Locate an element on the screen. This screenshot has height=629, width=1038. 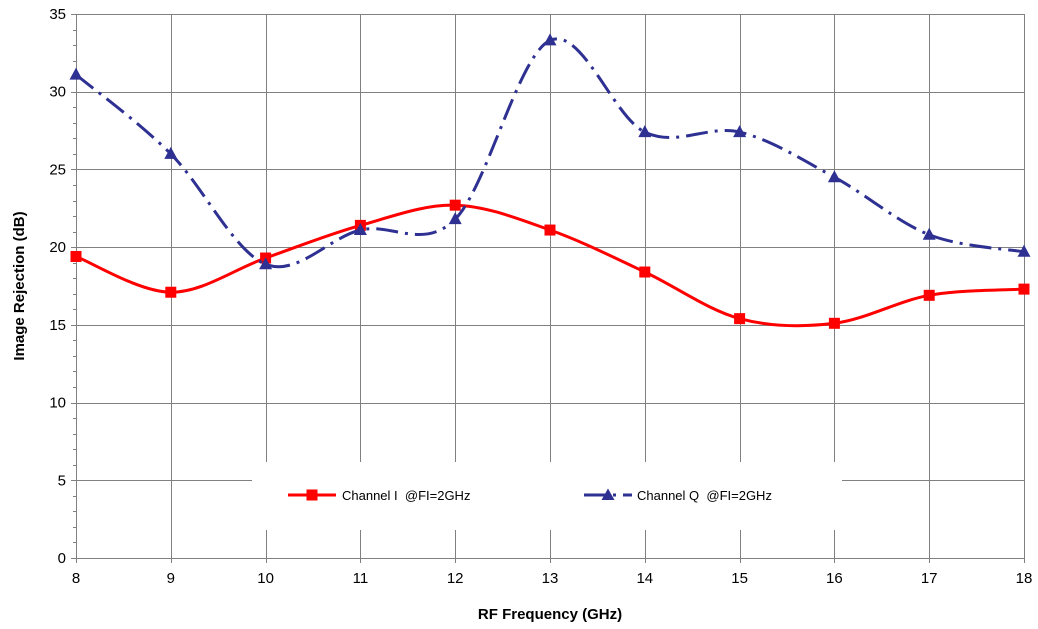
y-tick-label: 25 is located at coordinates (57, 169).